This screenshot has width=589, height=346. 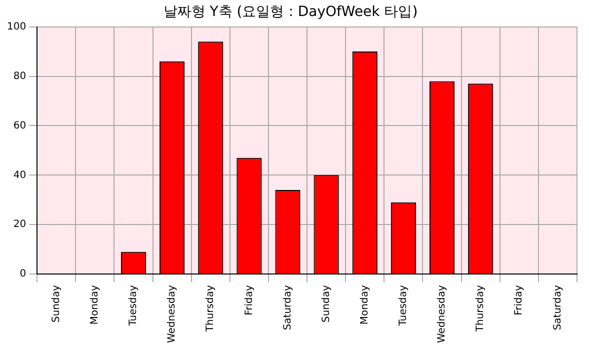 What do you see at coordinates (19, 76) in the screenshot?
I see `y-tick-label: 80` at bounding box center [19, 76].